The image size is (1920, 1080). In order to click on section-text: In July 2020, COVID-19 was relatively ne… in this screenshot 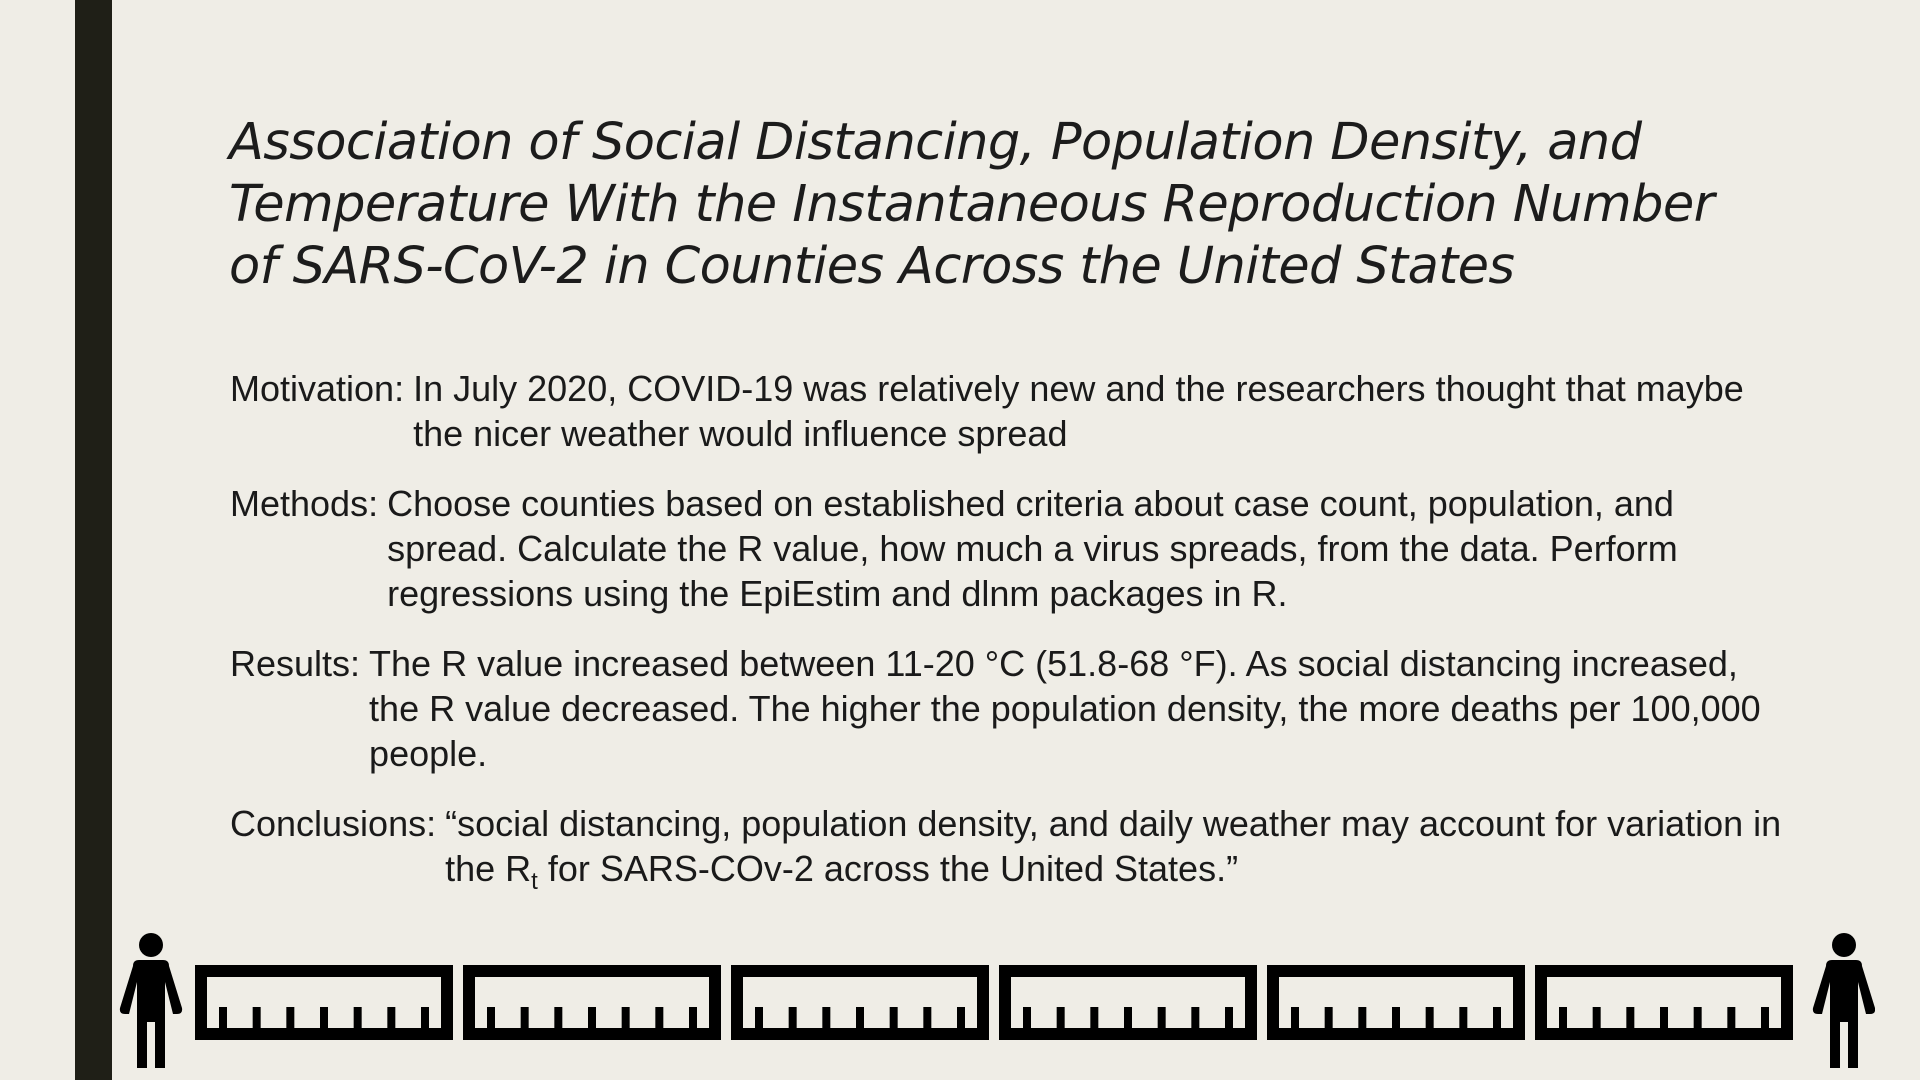, I will do `click(1078, 411)`.